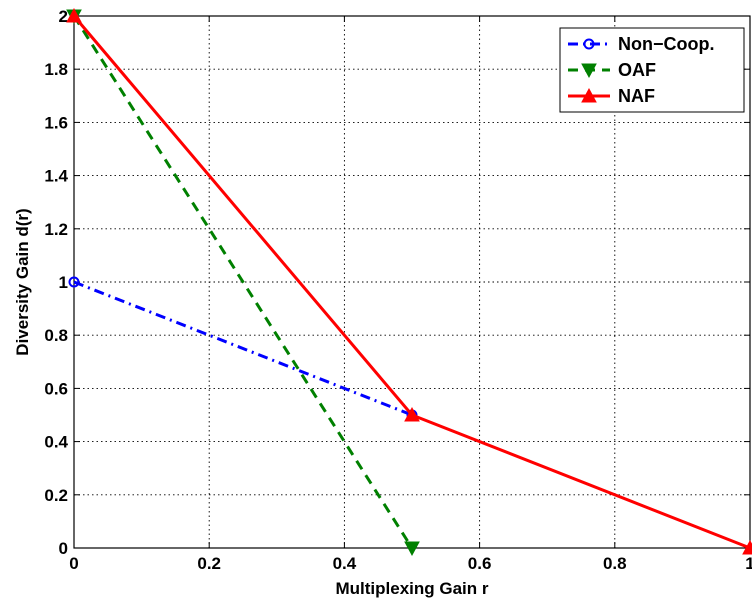 Image resolution: width=752 pixels, height=602 pixels. Describe the element at coordinates (56, 442) in the screenshot. I see `y-tick-label: 0.4` at that location.